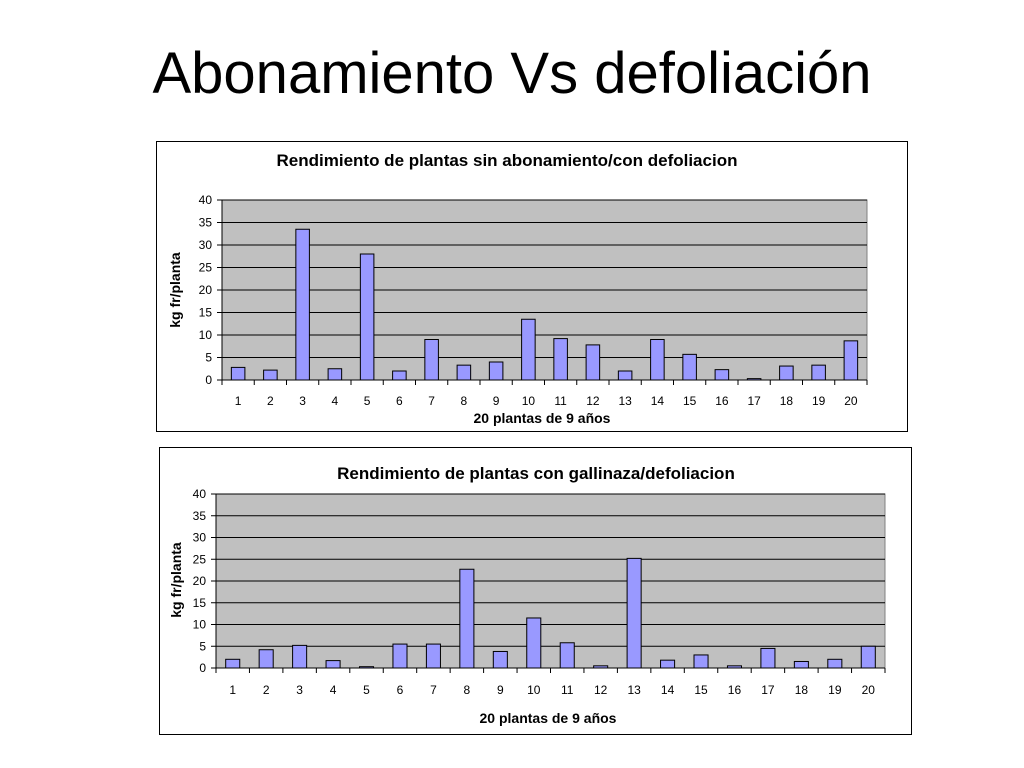 Image resolution: width=1024 pixels, height=768 pixels. What do you see at coordinates (467, 690) in the screenshot?
I see `x-tick-label-8: 8` at bounding box center [467, 690].